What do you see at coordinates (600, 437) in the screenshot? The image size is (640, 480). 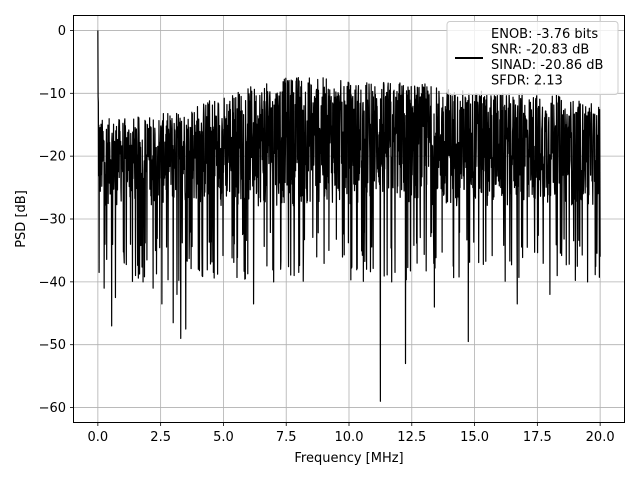 I see `x-tick-label: 20.0` at bounding box center [600, 437].